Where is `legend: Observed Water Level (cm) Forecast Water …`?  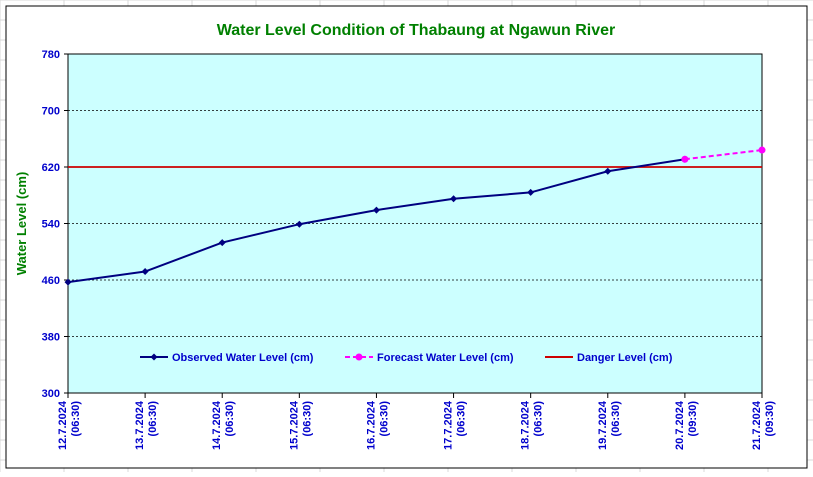 legend: Observed Water Level (cm) Forecast Water … is located at coordinates (406, 358).